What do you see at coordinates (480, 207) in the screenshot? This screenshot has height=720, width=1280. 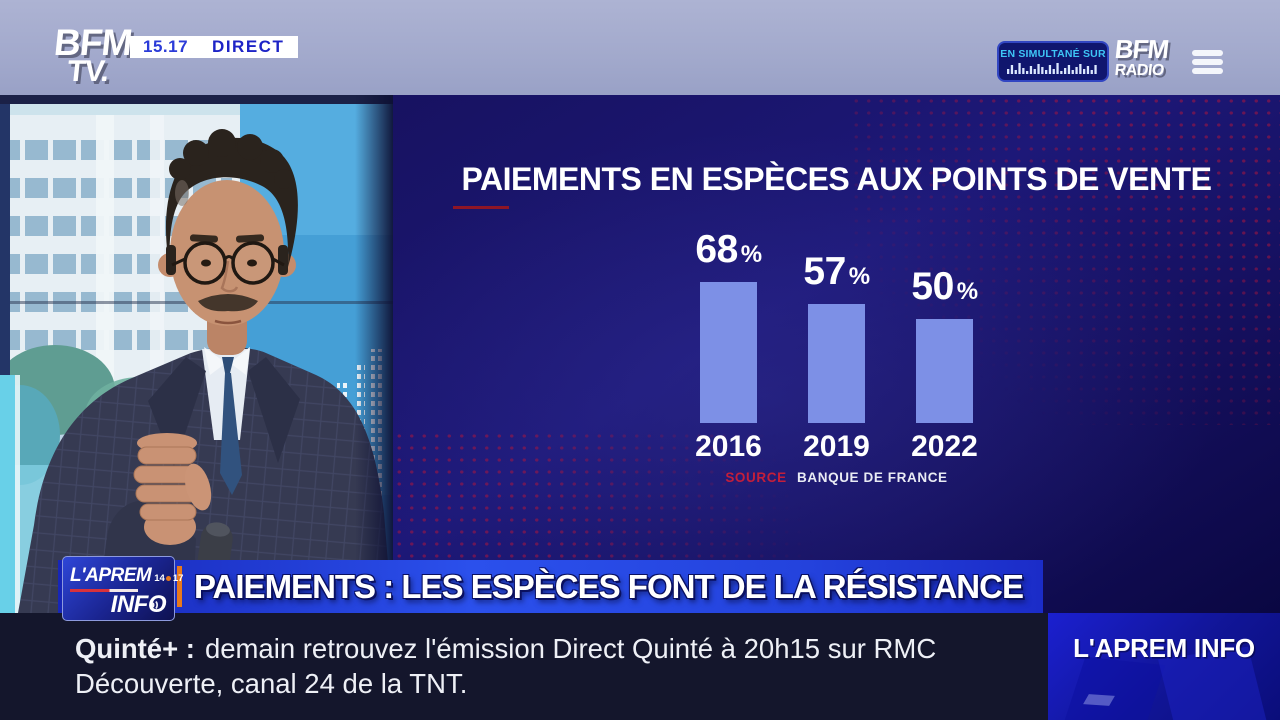 I see `title-underline` at bounding box center [480, 207].